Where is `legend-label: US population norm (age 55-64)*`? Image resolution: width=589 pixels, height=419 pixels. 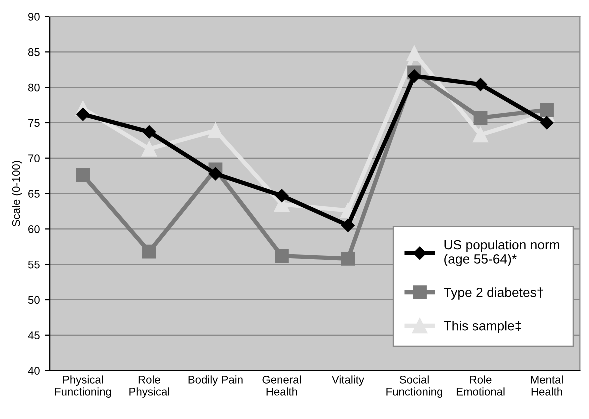 legend-label: US population norm (age 55-64)* is located at coordinates (502, 253).